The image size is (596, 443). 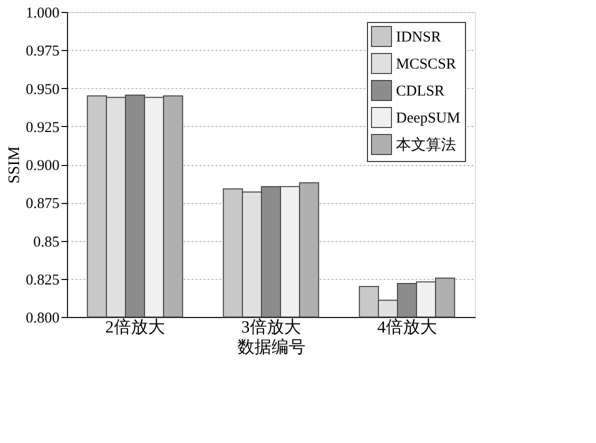 What do you see at coordinates (419, 38) in the screenshot?
I see `legend-label: IDNSR` at bounding box center [419, 38].